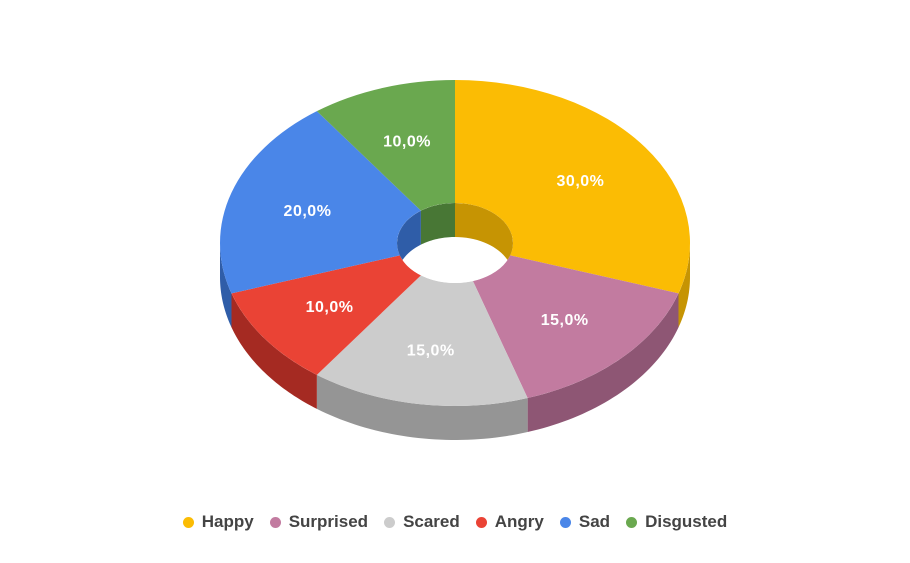  I want to click on legend-item-sad: Sad, so click(585, 522).